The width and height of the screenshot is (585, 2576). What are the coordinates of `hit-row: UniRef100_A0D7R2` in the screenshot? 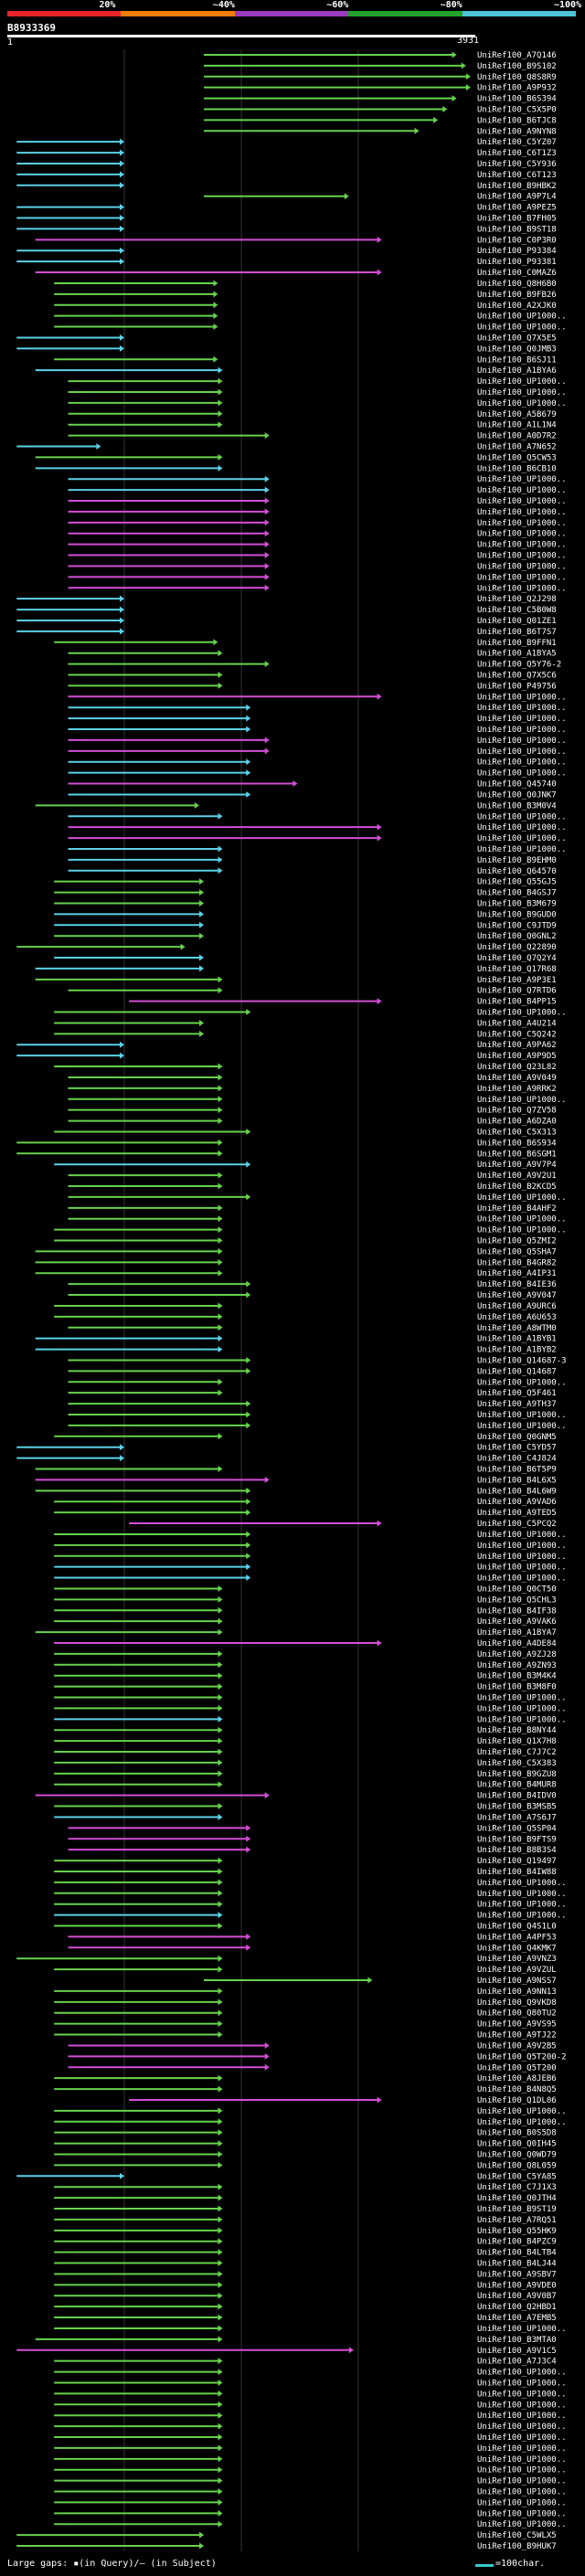 It's located at (313, 436).